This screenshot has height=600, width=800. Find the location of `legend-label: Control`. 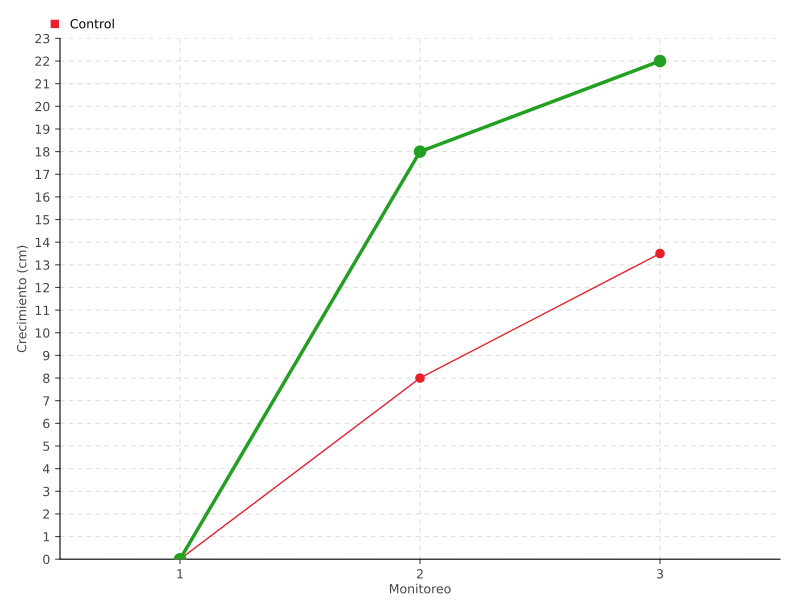

legend-label: Control is located at coordinates (92, 23).